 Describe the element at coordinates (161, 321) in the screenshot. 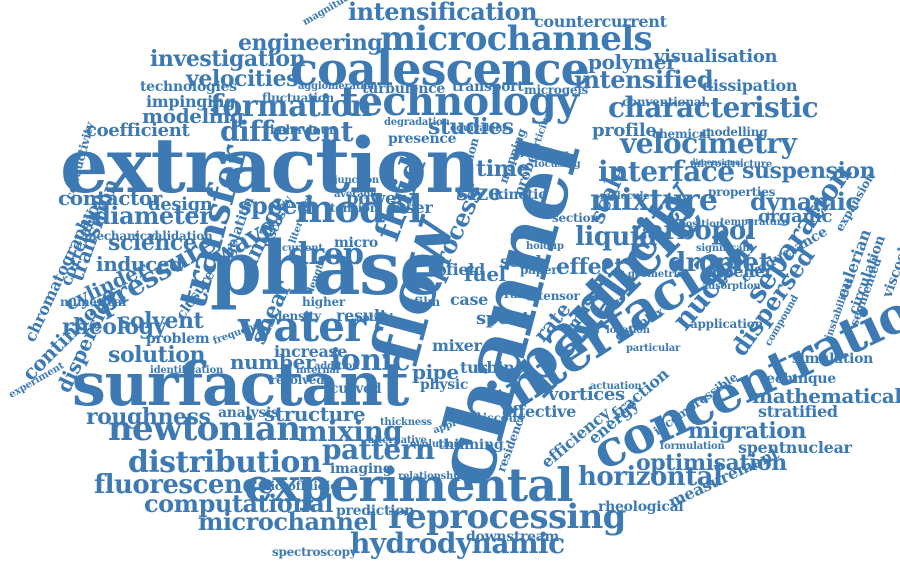

I see `word-solvent: solvent` at that location.